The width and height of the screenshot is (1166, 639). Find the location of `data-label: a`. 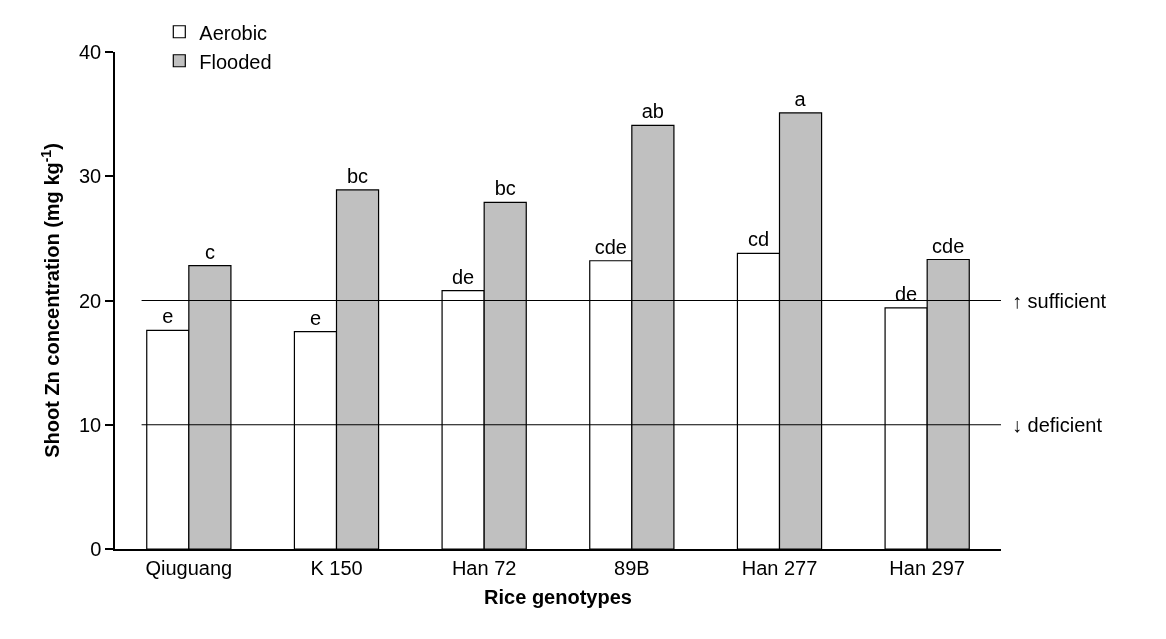

data-label: a is located at coordinates (800, 98).